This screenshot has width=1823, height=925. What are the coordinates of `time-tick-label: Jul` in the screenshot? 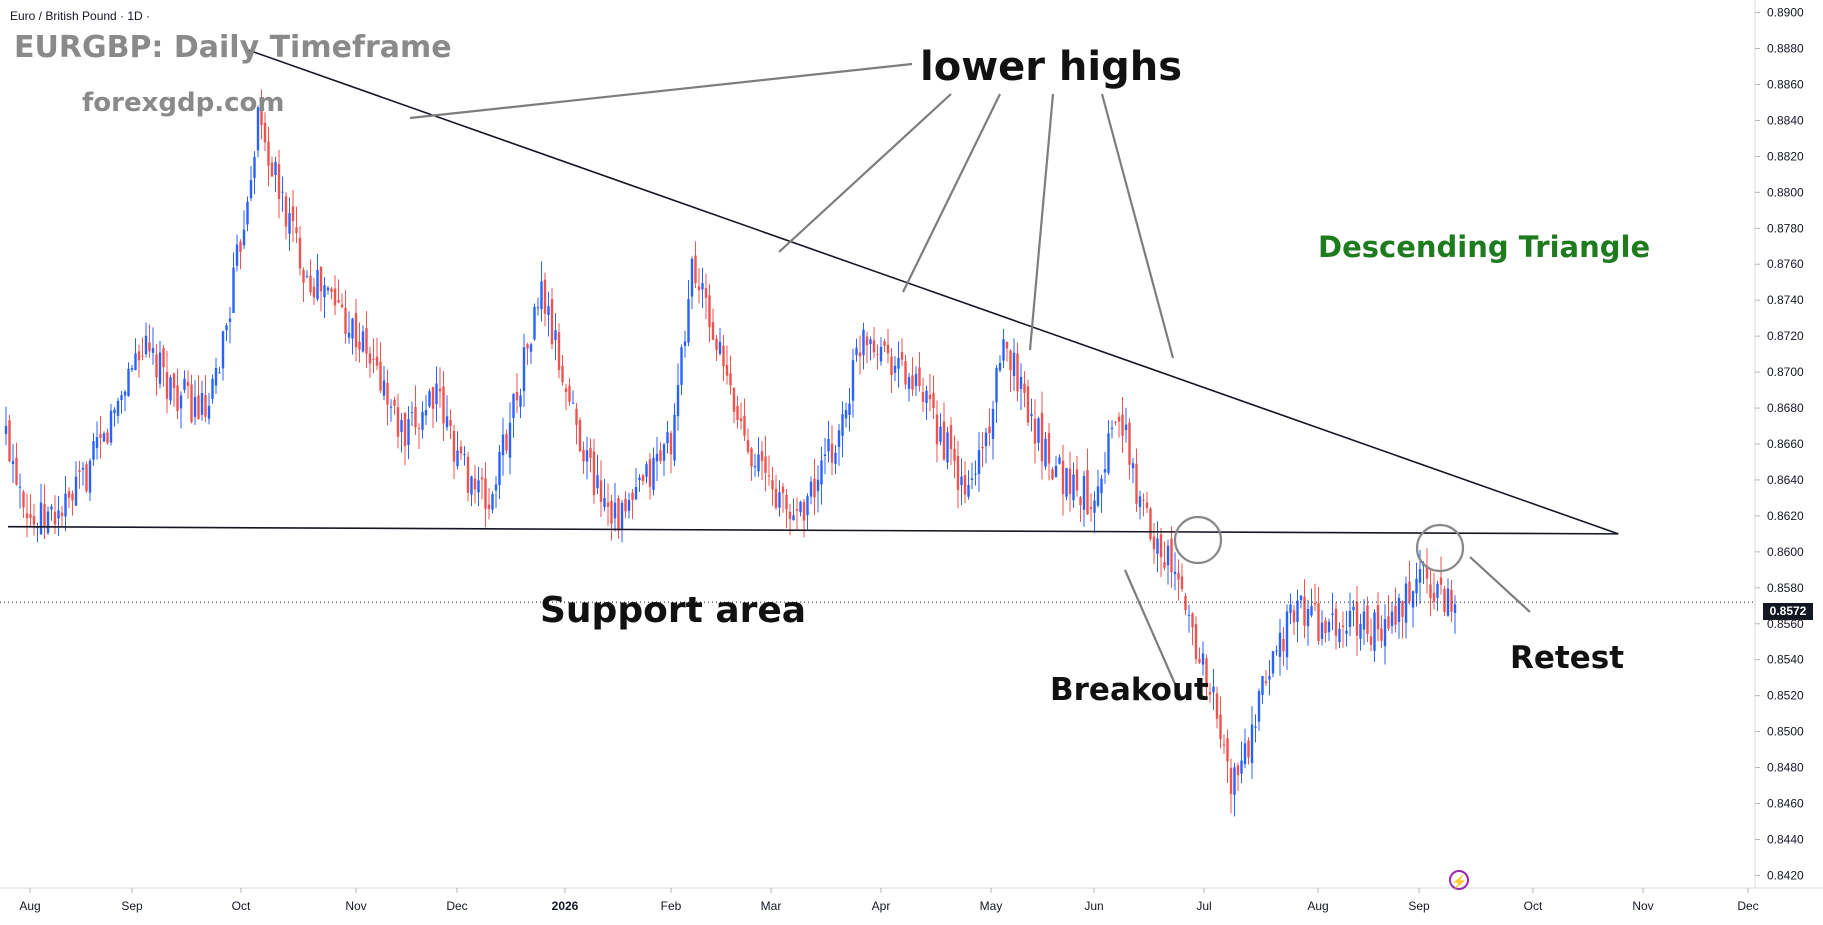 It's located at (1203, 906).